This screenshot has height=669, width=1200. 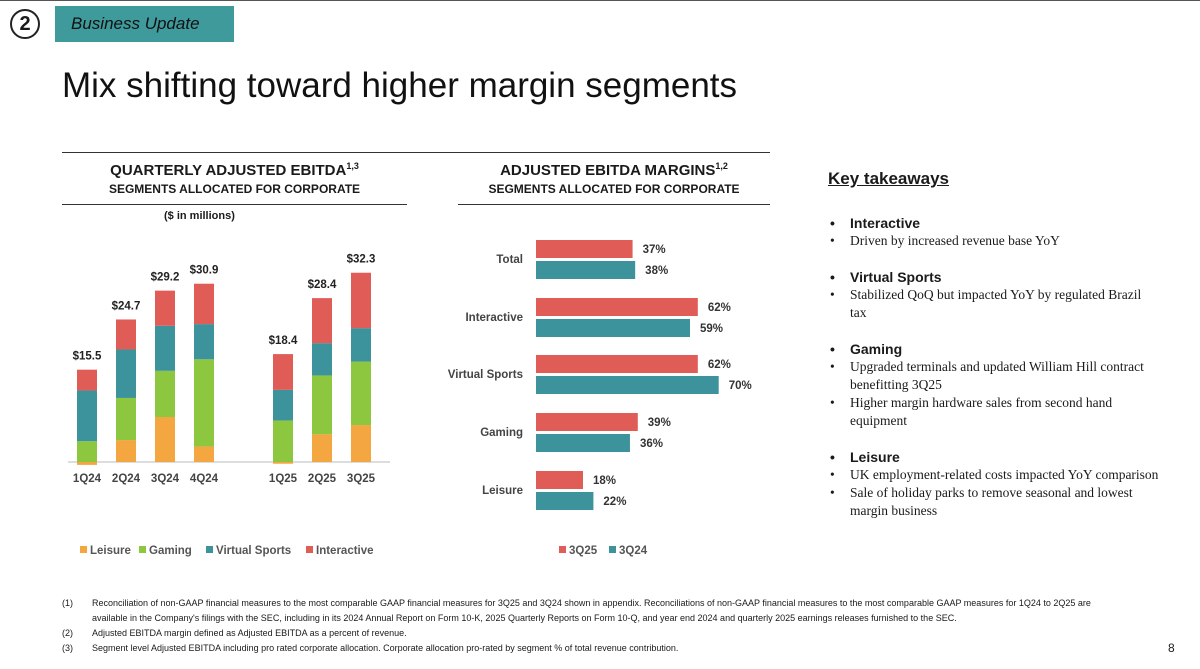 What do you see at coordinates (67, 603) in the screenshot?
I see `footnote-number: (1)` at bounding box center [67, 603].